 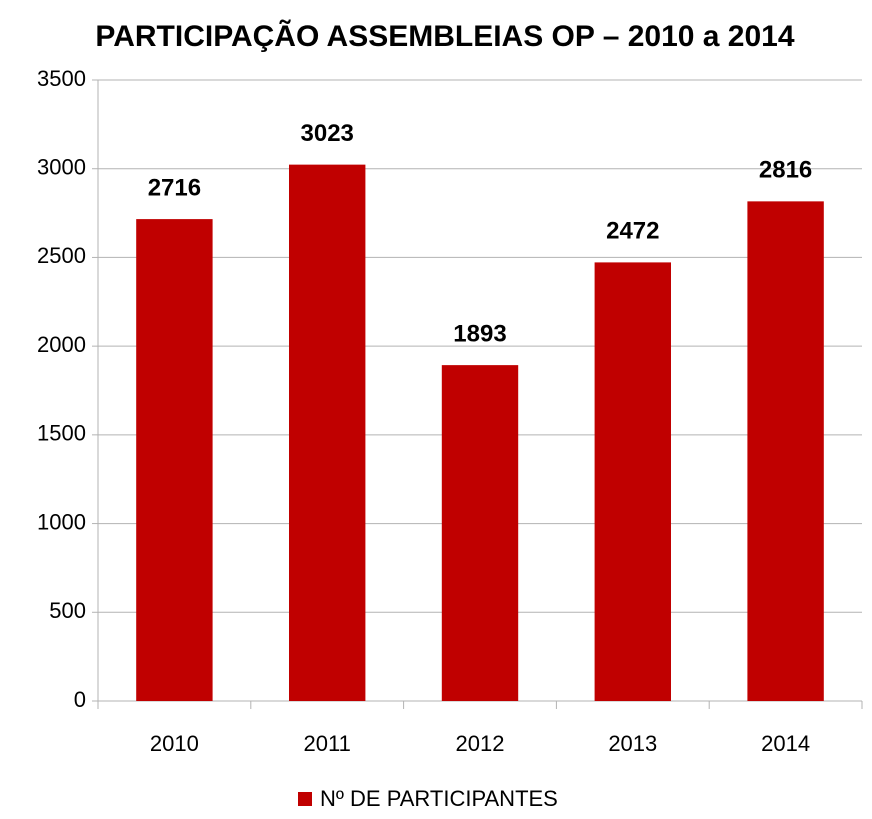 What do you see at coordinates (785, 743) in the screenshot?
I see `x-tick-label: 2014` at bounding box center [785, 743].